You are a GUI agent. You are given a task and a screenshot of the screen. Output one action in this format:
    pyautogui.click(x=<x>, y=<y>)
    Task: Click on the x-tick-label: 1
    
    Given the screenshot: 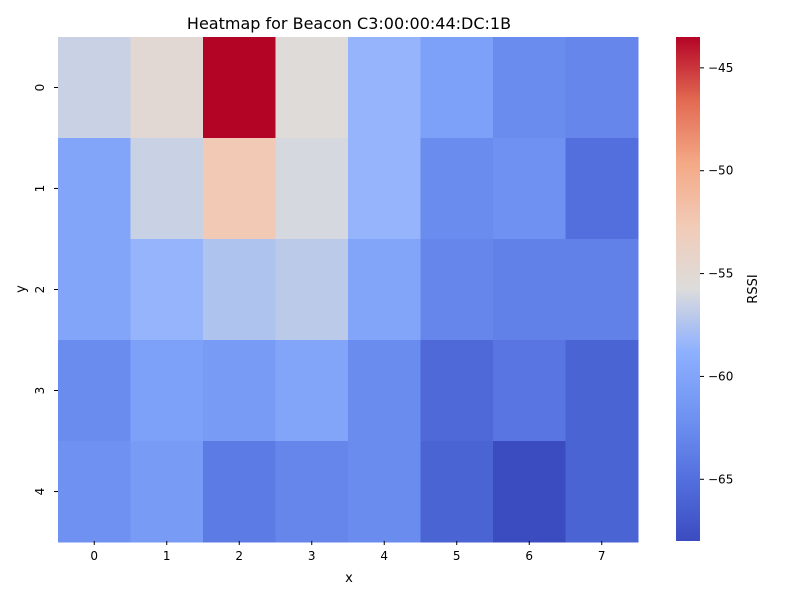 What is the action you would take?
    pyautogui.click(x=167, y=556)
    